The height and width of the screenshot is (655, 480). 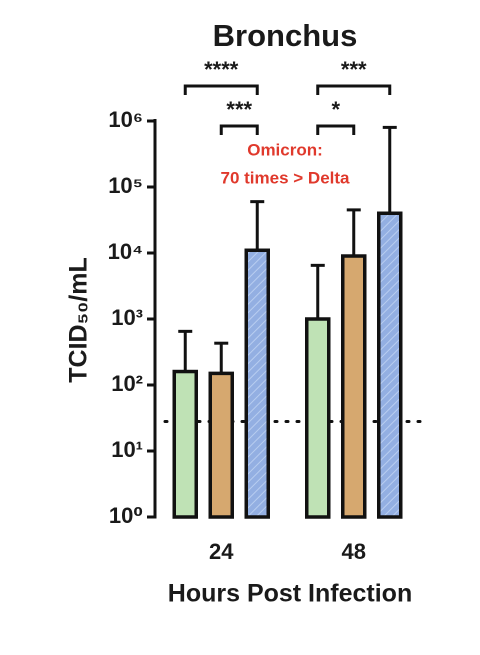 I want to click on y-tick-label: 10³, so click(x=127, y=317).